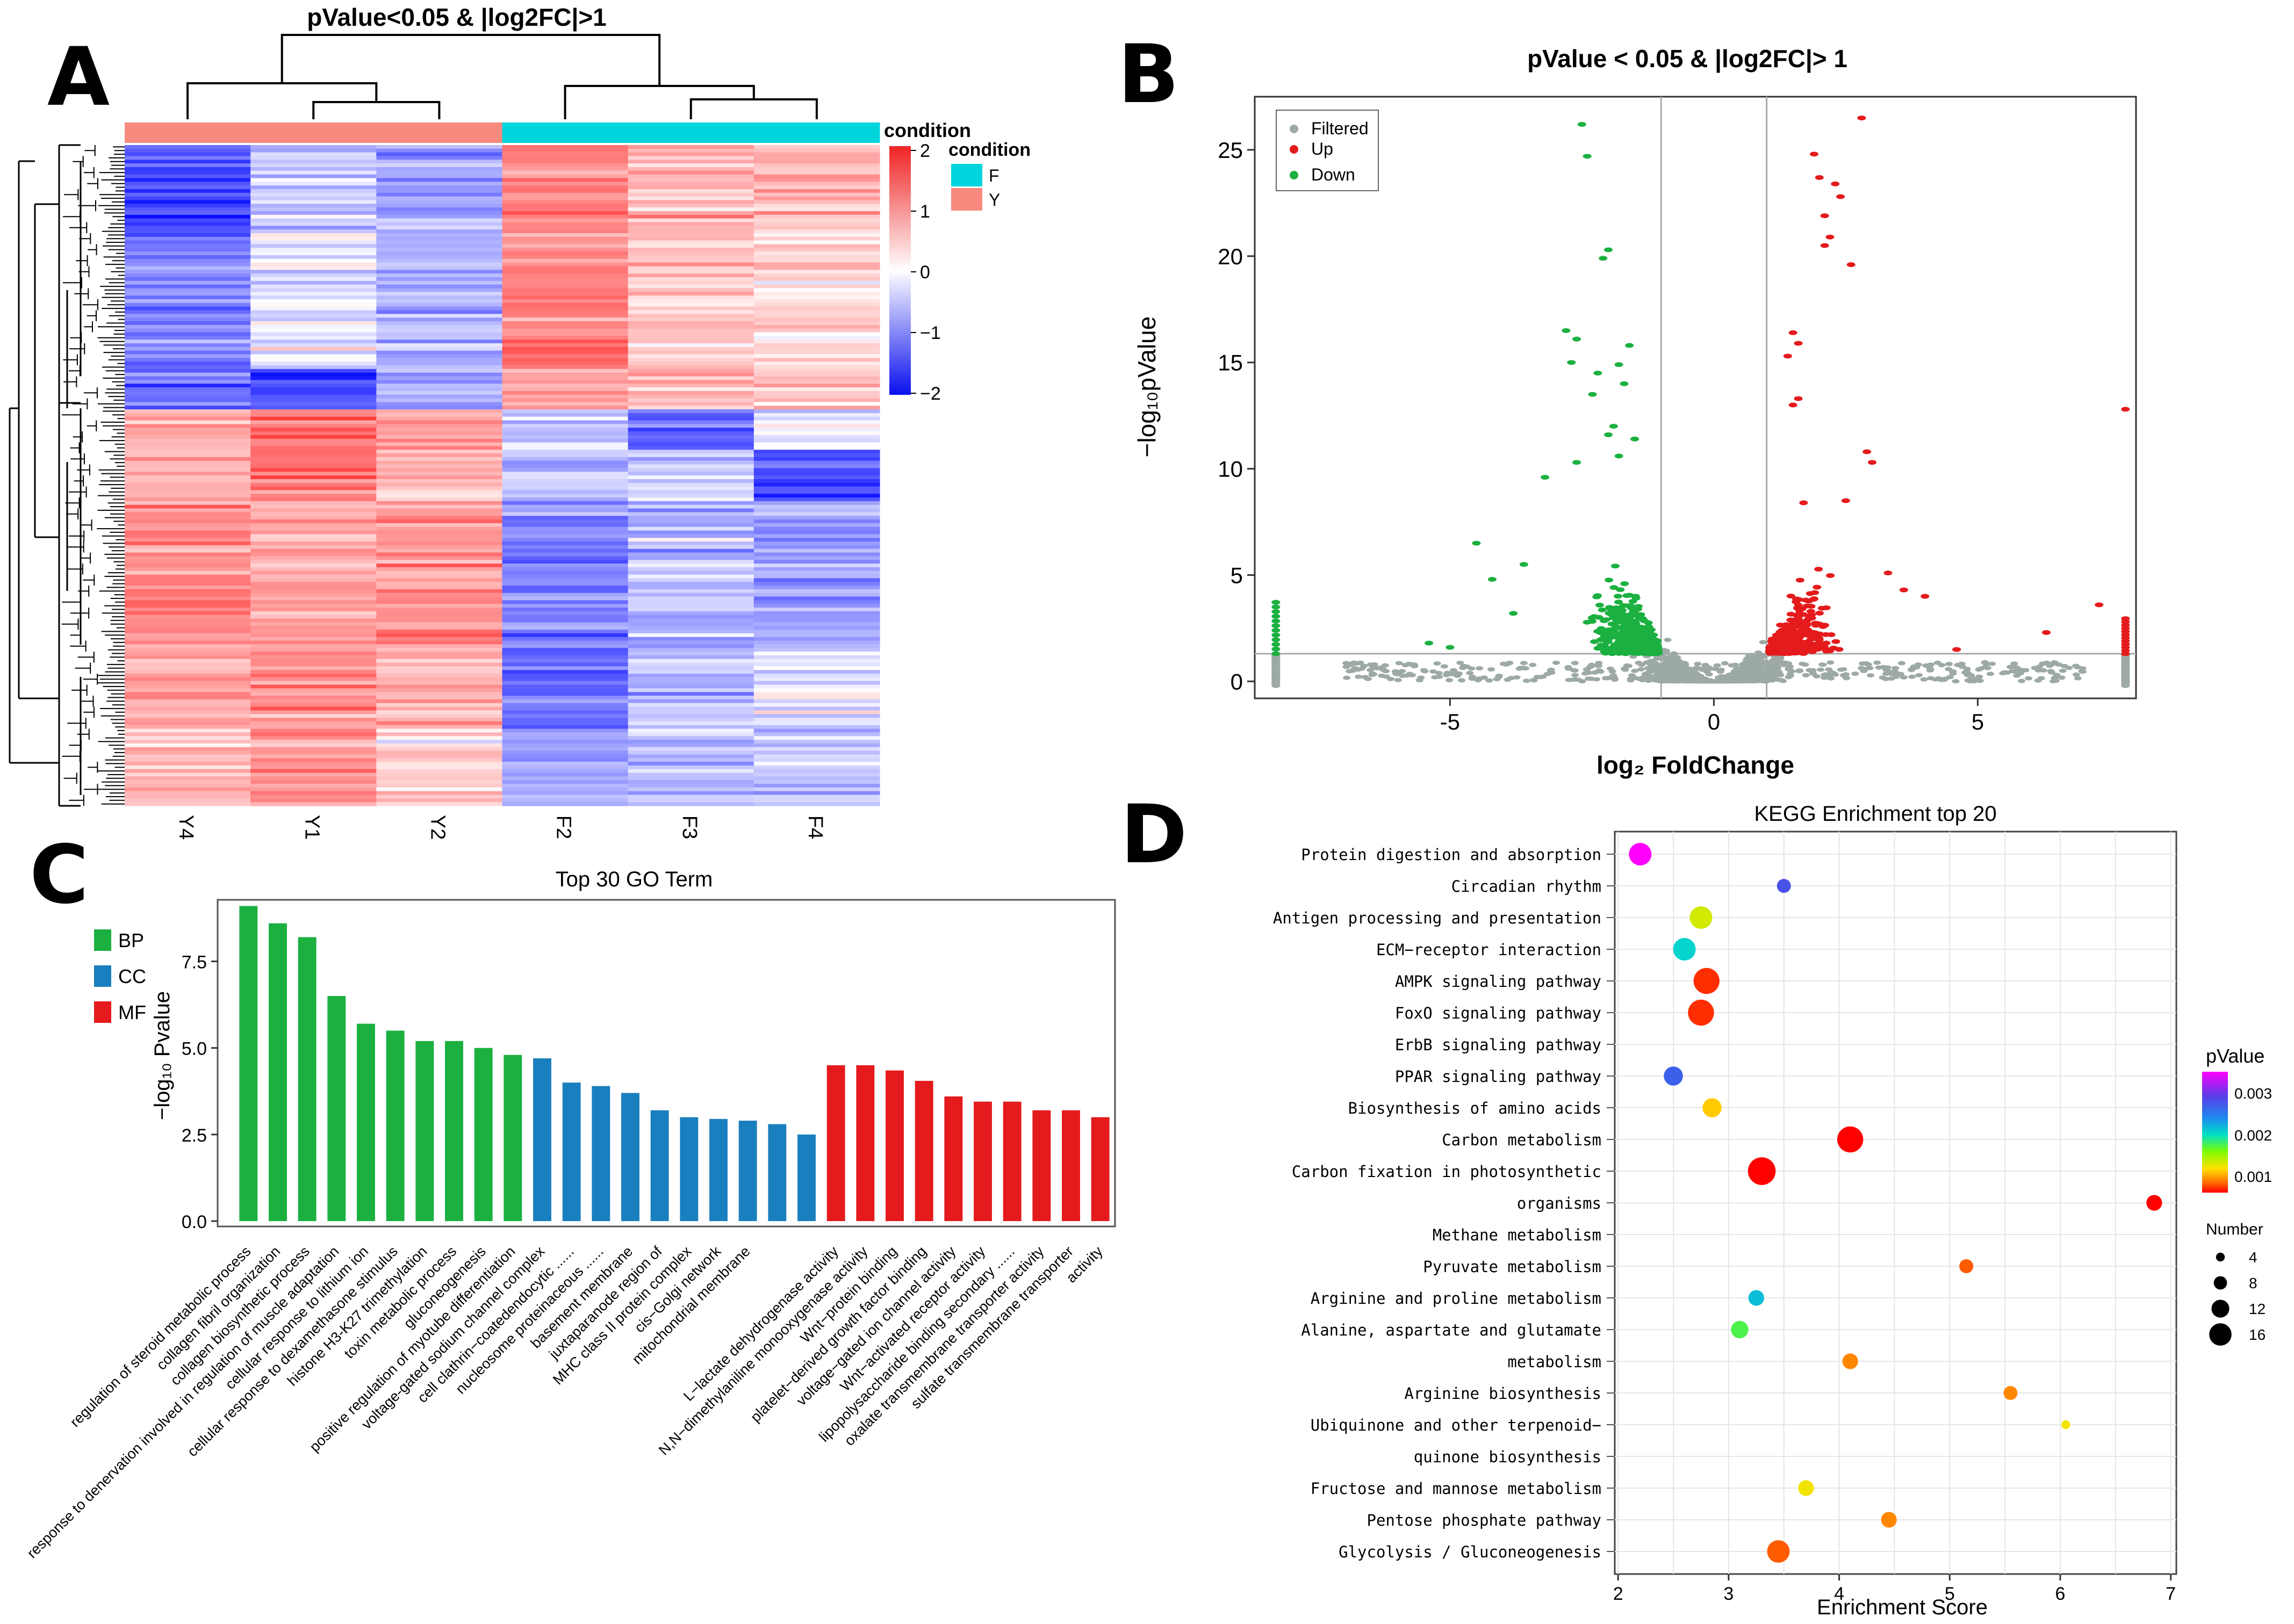 The image size is (2294, 1624). Describe the element at coordinates (689, 827) in the screenshot. I see `column-label: F3` at that location.